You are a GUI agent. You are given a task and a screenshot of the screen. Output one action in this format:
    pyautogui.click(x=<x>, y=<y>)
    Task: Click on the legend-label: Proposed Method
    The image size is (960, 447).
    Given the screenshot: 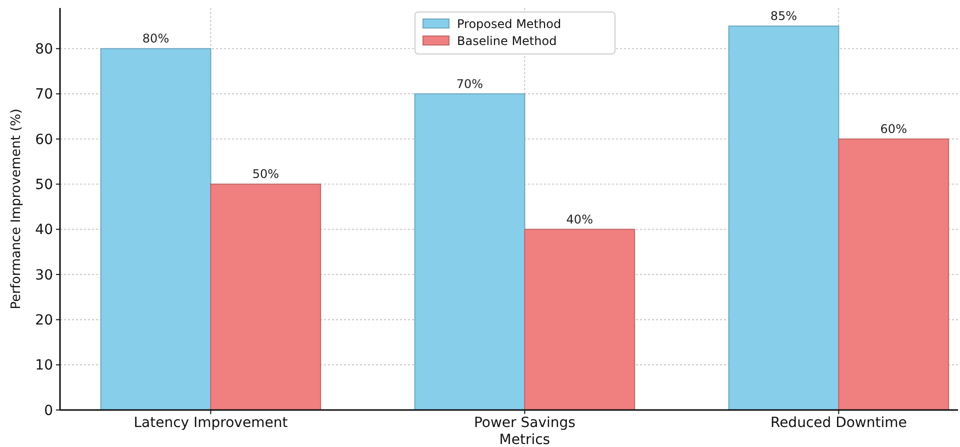 What is the action you would take?
    pyautogui.click(x=509, y=24)
    